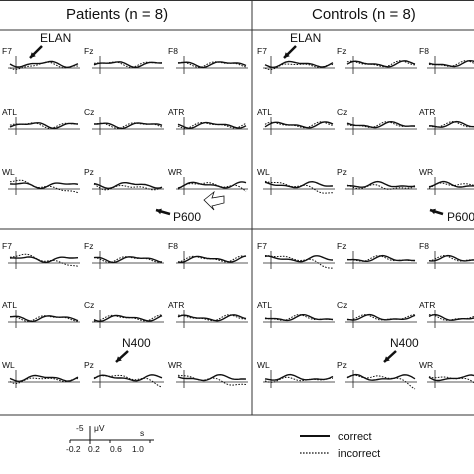 This screenshot has width=474, height=474. I want to click on n400-label-controls: N400, so click(404, 343).